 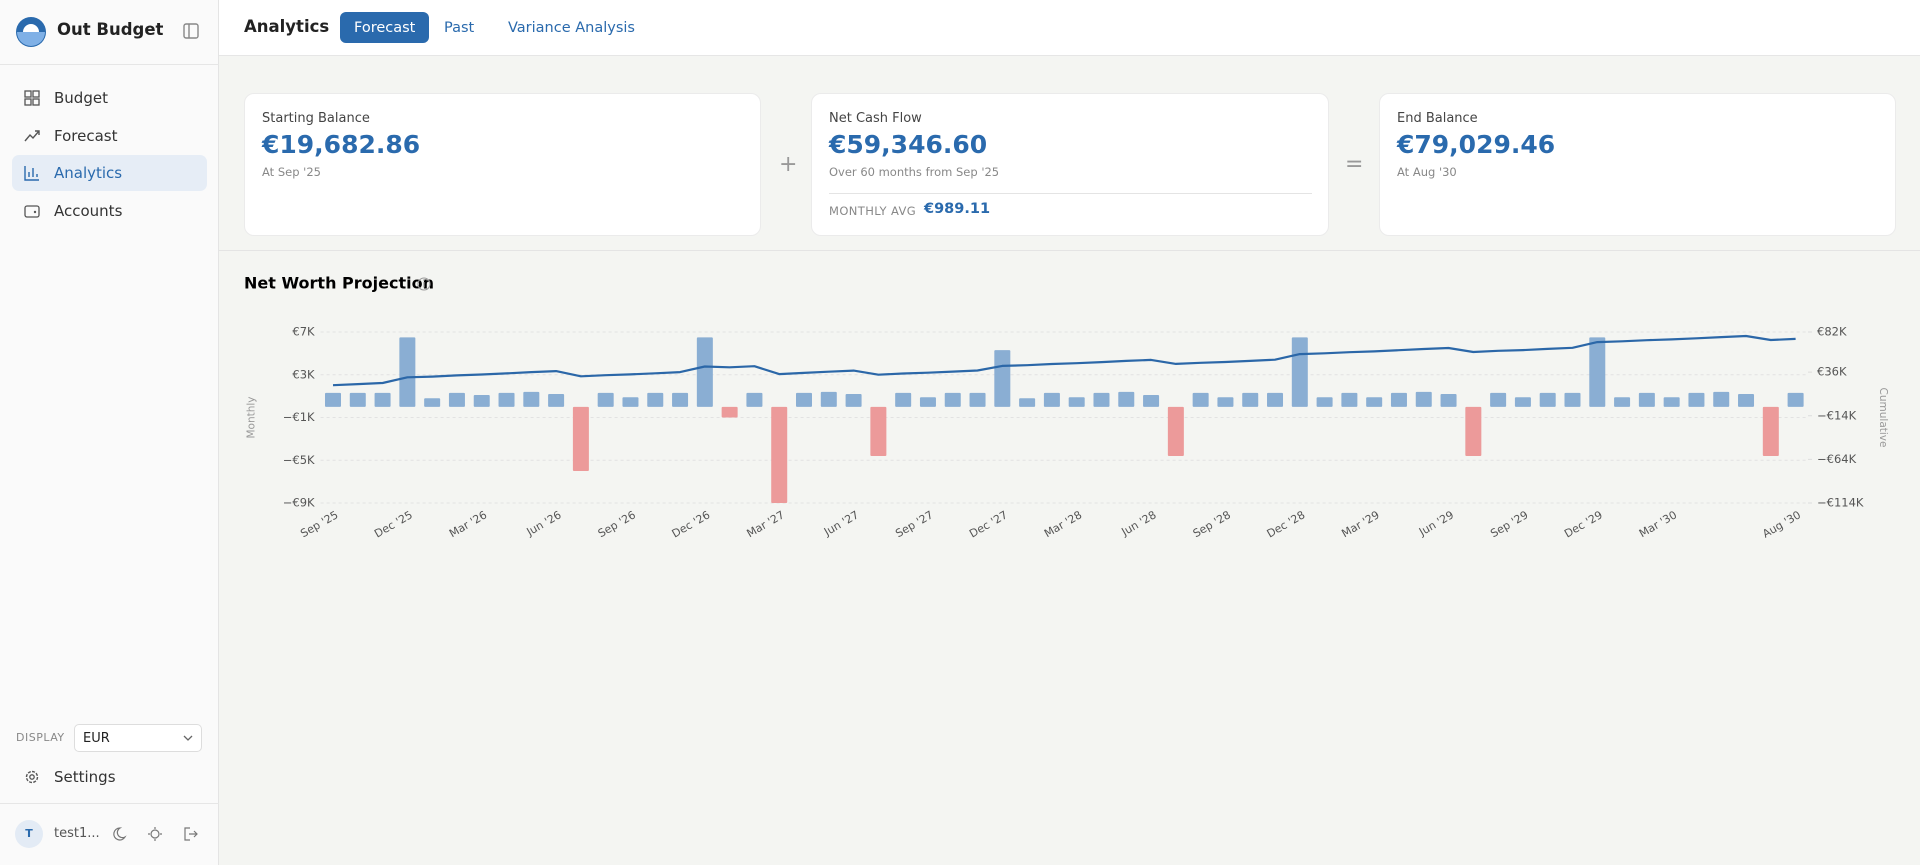 What do you see at coordinates (957, 209) in the screenshot?
I see `avg-value: €989.11` at bounding box center [957, 209].